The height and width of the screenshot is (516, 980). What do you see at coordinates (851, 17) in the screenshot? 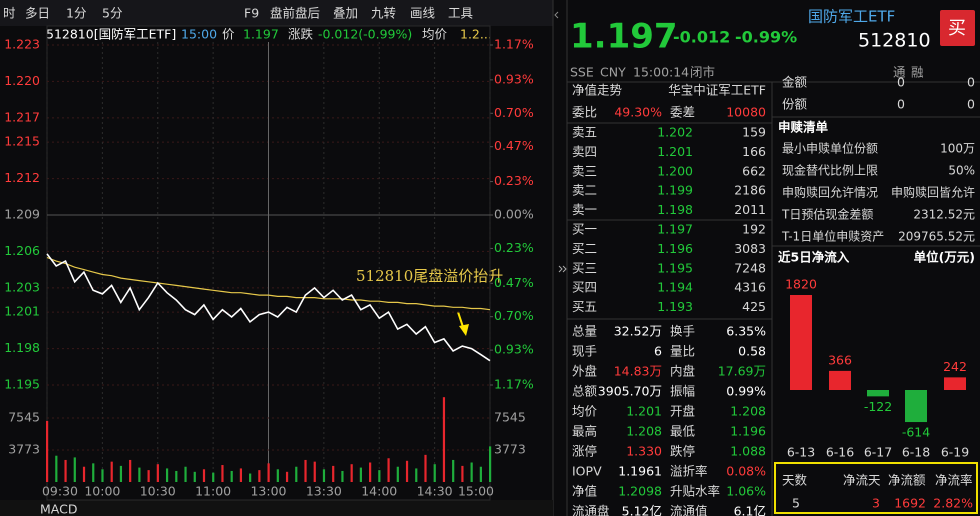
I see `quote-name: 国防军工ETF` at bounding box center [851, 17].